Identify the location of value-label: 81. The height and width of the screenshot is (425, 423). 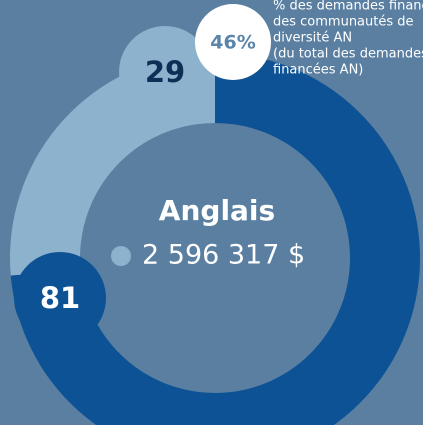
(60, 298).